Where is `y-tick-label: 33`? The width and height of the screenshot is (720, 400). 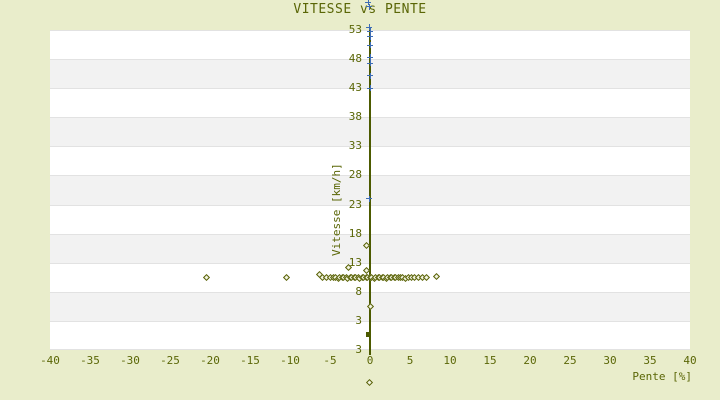 y-tick-label: 33 is located at coordinates (355, 146).